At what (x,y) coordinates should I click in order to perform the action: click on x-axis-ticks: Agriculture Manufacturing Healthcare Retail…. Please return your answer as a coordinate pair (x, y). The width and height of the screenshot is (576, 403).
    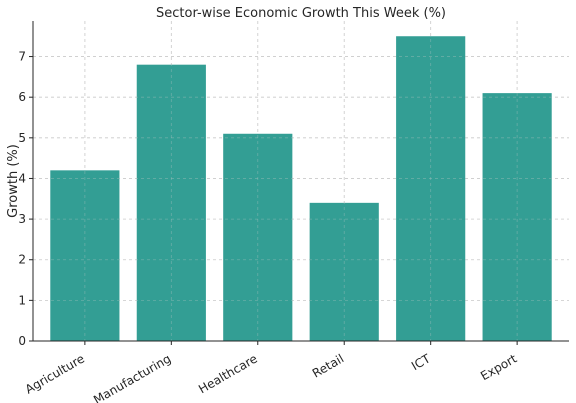
    Looking at the image, I should click on (271, 372).